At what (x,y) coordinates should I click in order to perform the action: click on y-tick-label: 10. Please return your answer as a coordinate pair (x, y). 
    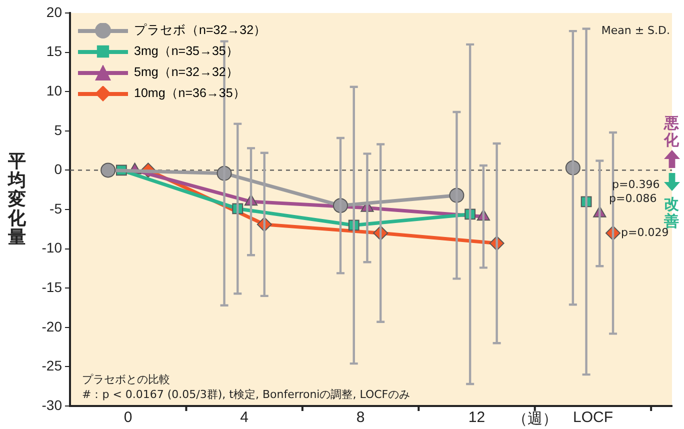
    Looking at the image, I should click on (54, 90).